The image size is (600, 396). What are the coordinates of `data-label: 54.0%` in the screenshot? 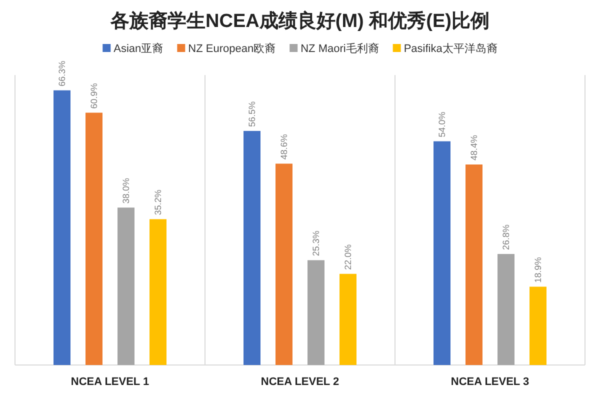 It's located at (442, 125).